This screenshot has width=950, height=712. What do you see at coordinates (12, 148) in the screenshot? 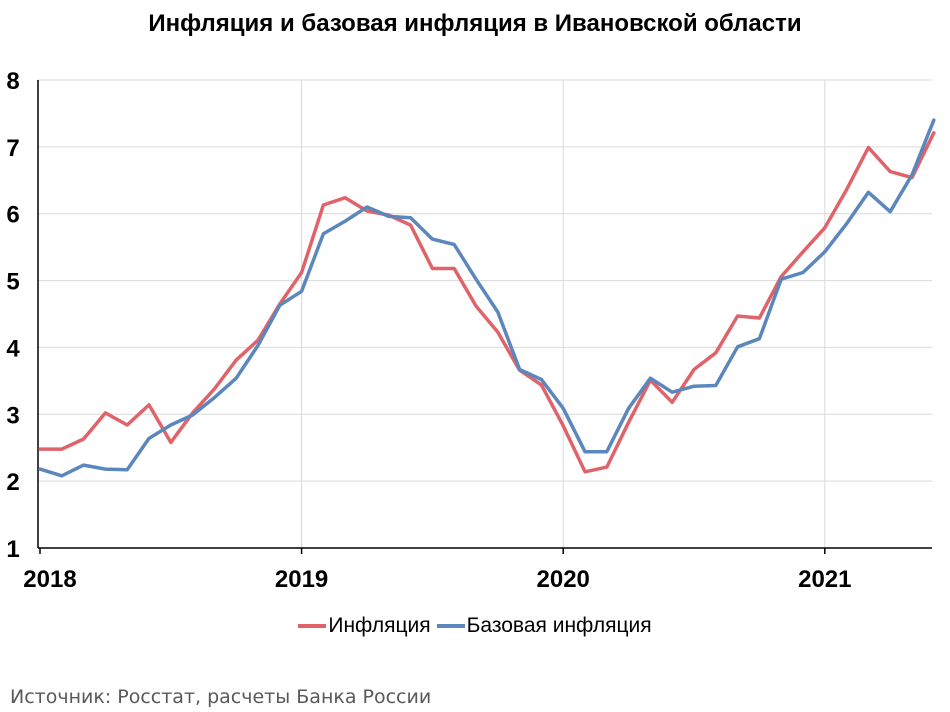
I see `y-tick-label-7: 7` at bounding box center [12, 148].